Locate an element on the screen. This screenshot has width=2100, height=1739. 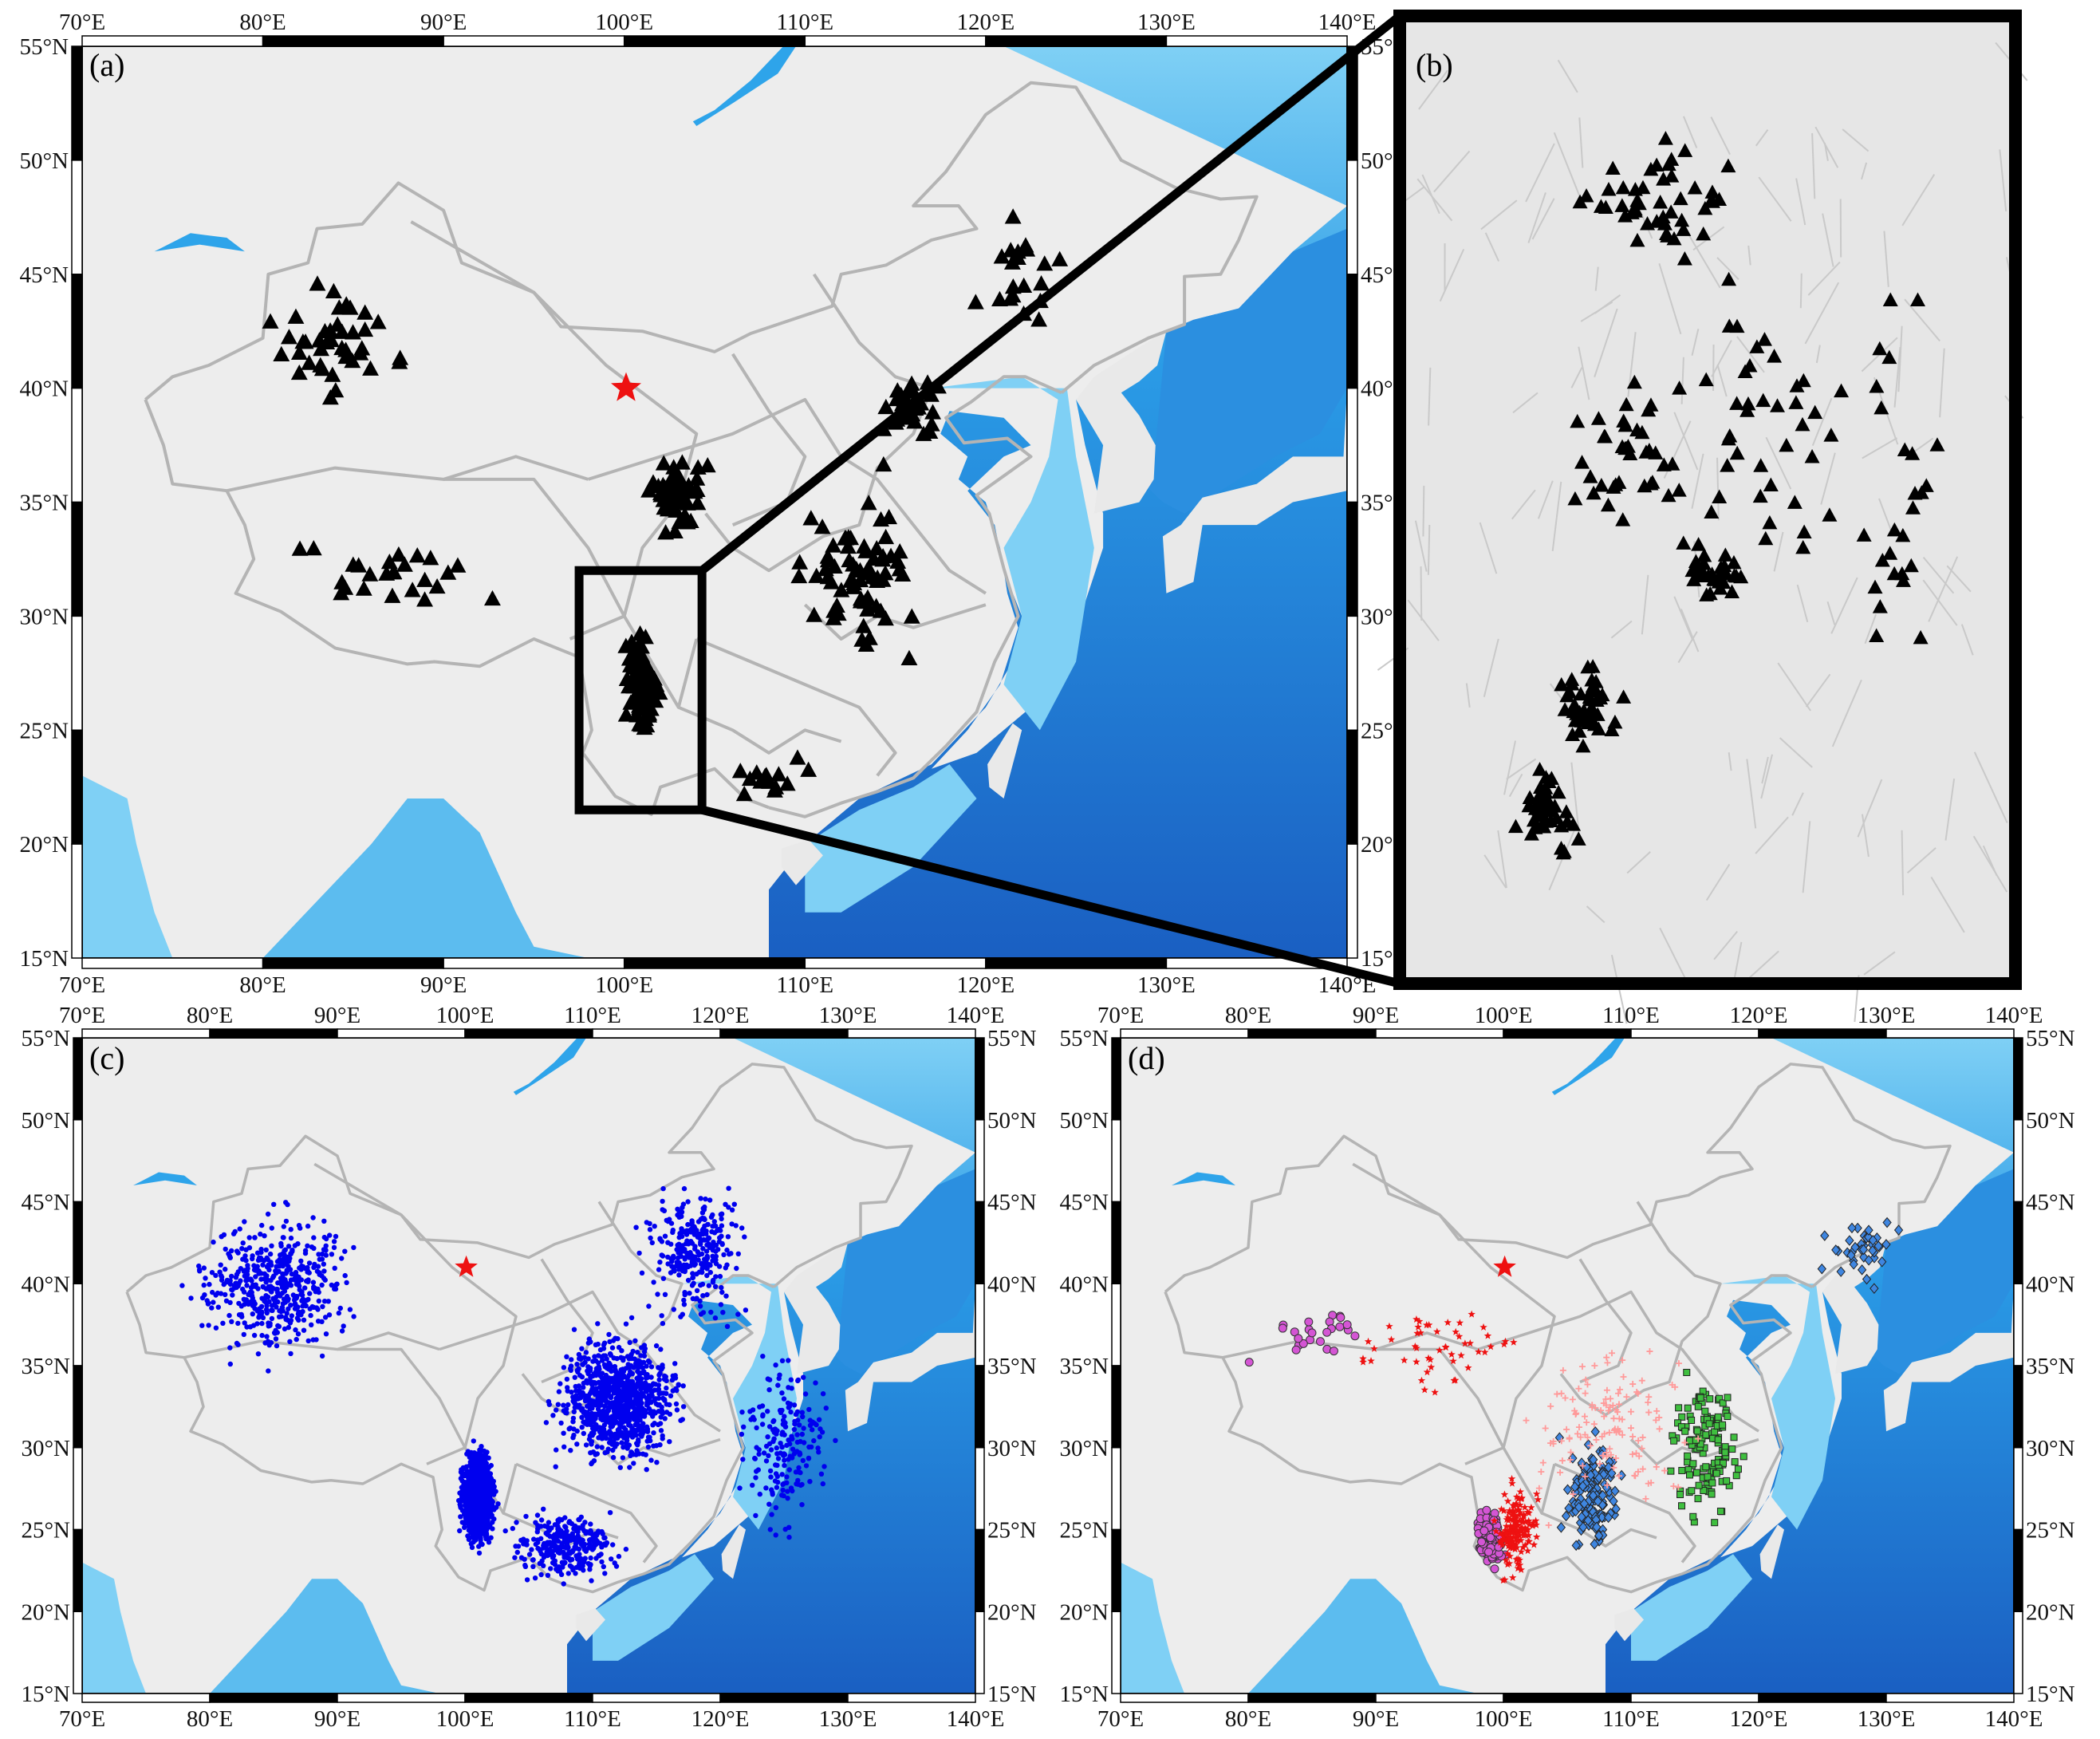
japan-land is located at coordinates (910, 1358).